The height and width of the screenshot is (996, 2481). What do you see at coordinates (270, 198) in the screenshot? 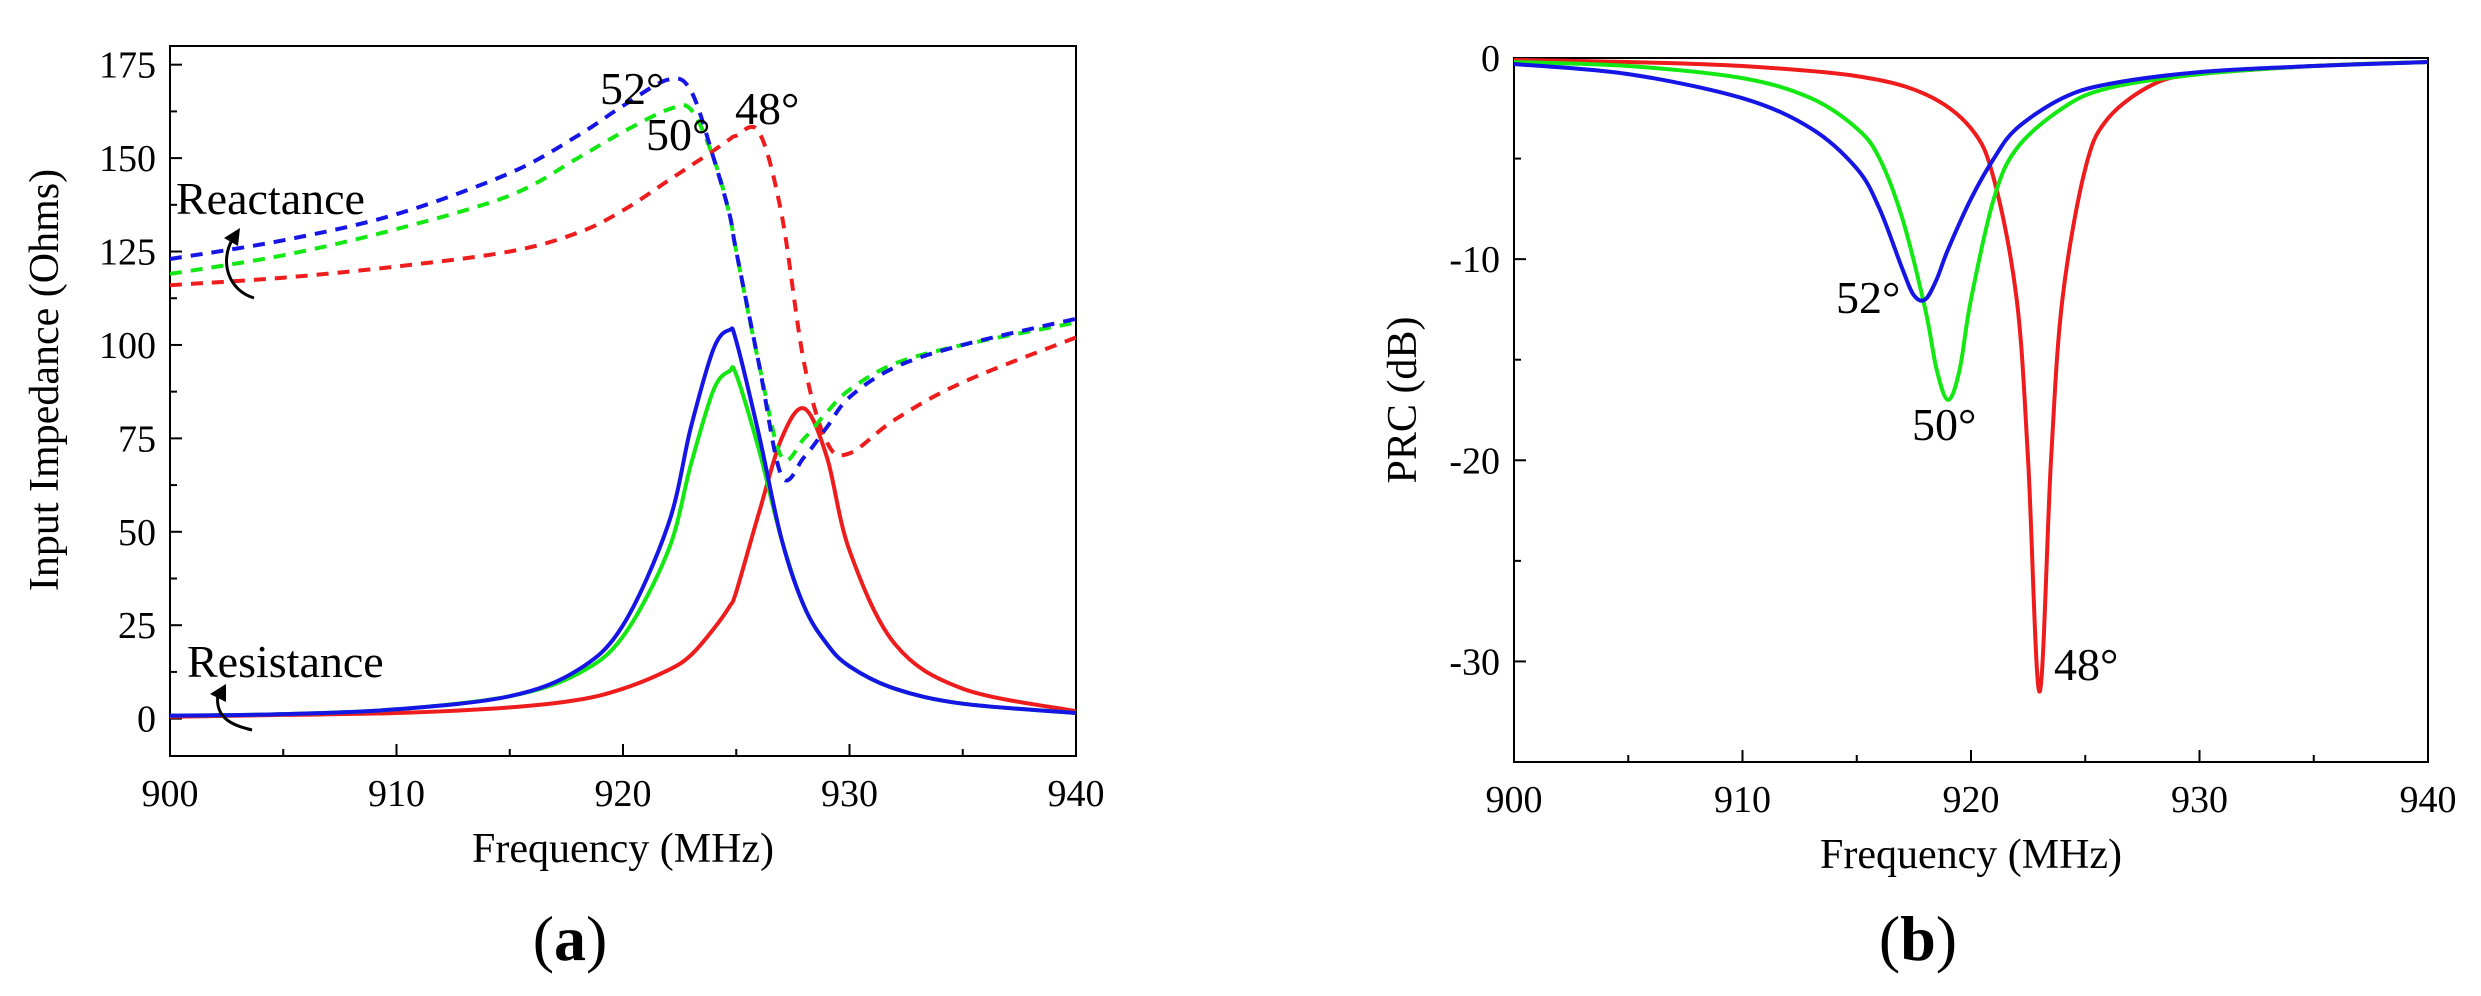
I see `annotation-reactance: Reactance` at bounding box center [270, 198].